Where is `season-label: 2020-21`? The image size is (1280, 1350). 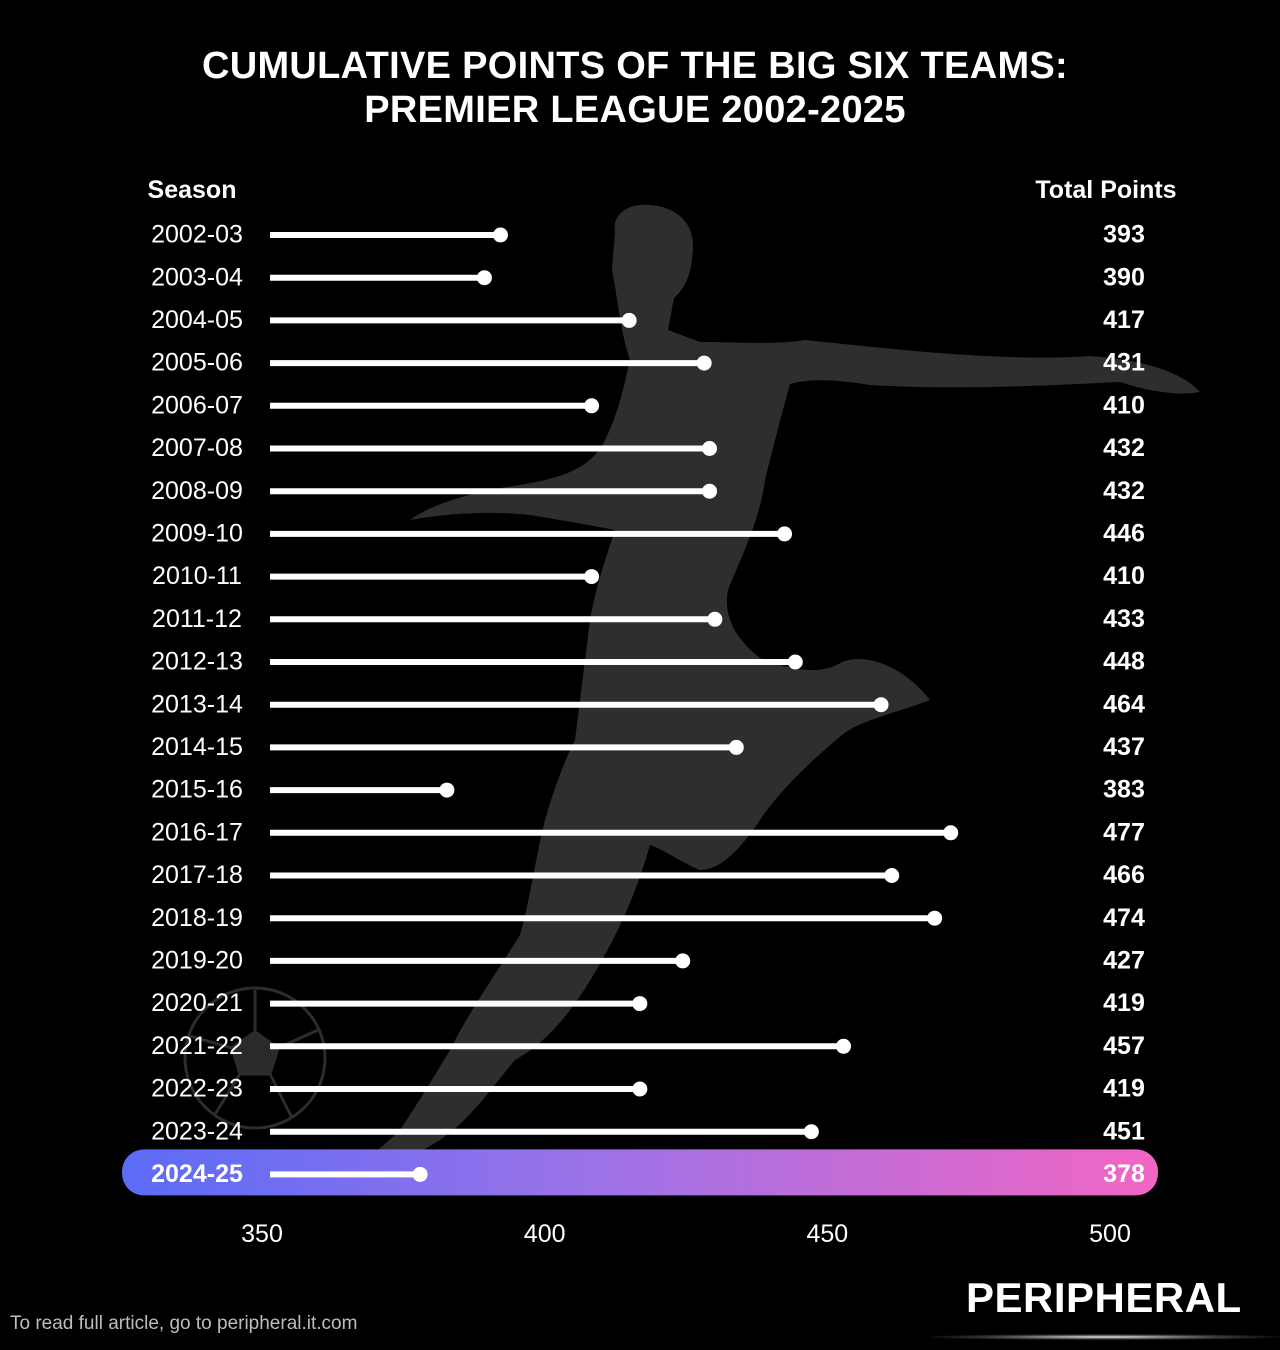 season-label: 2020-21 is located at coordinates (197, 1003).